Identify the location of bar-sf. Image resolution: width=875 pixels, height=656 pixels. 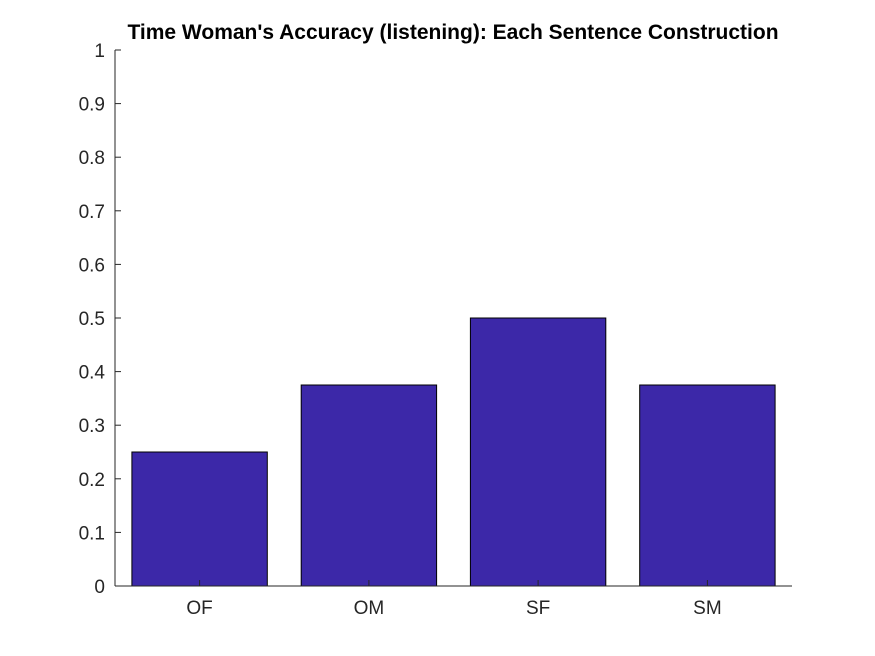
(538, 452).